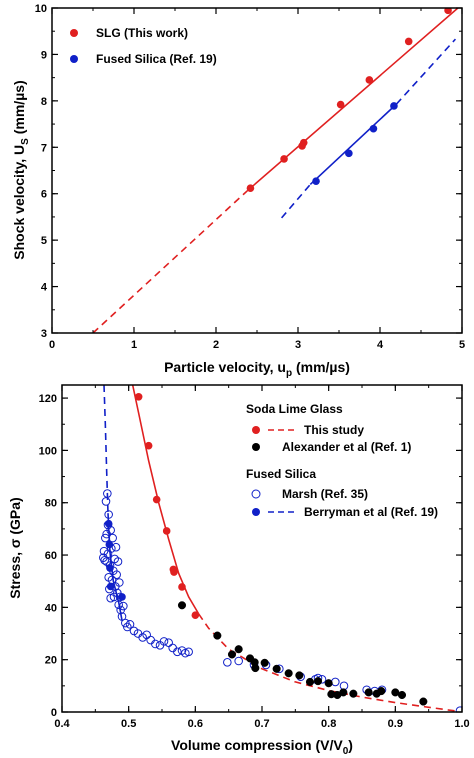  I want to click on top-slg-this-work-fit-dashed, so click(170, 261).